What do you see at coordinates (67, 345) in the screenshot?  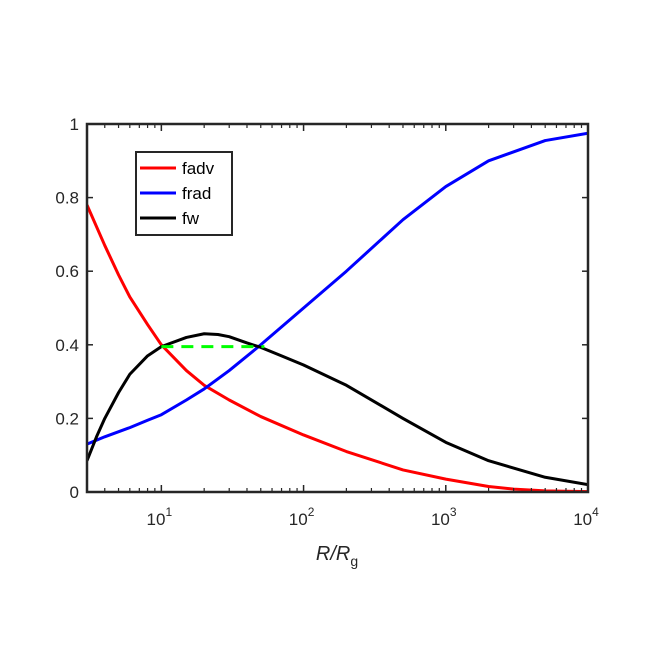 I see `y-tick-label: 0.4` at bounding box center [67, 345].